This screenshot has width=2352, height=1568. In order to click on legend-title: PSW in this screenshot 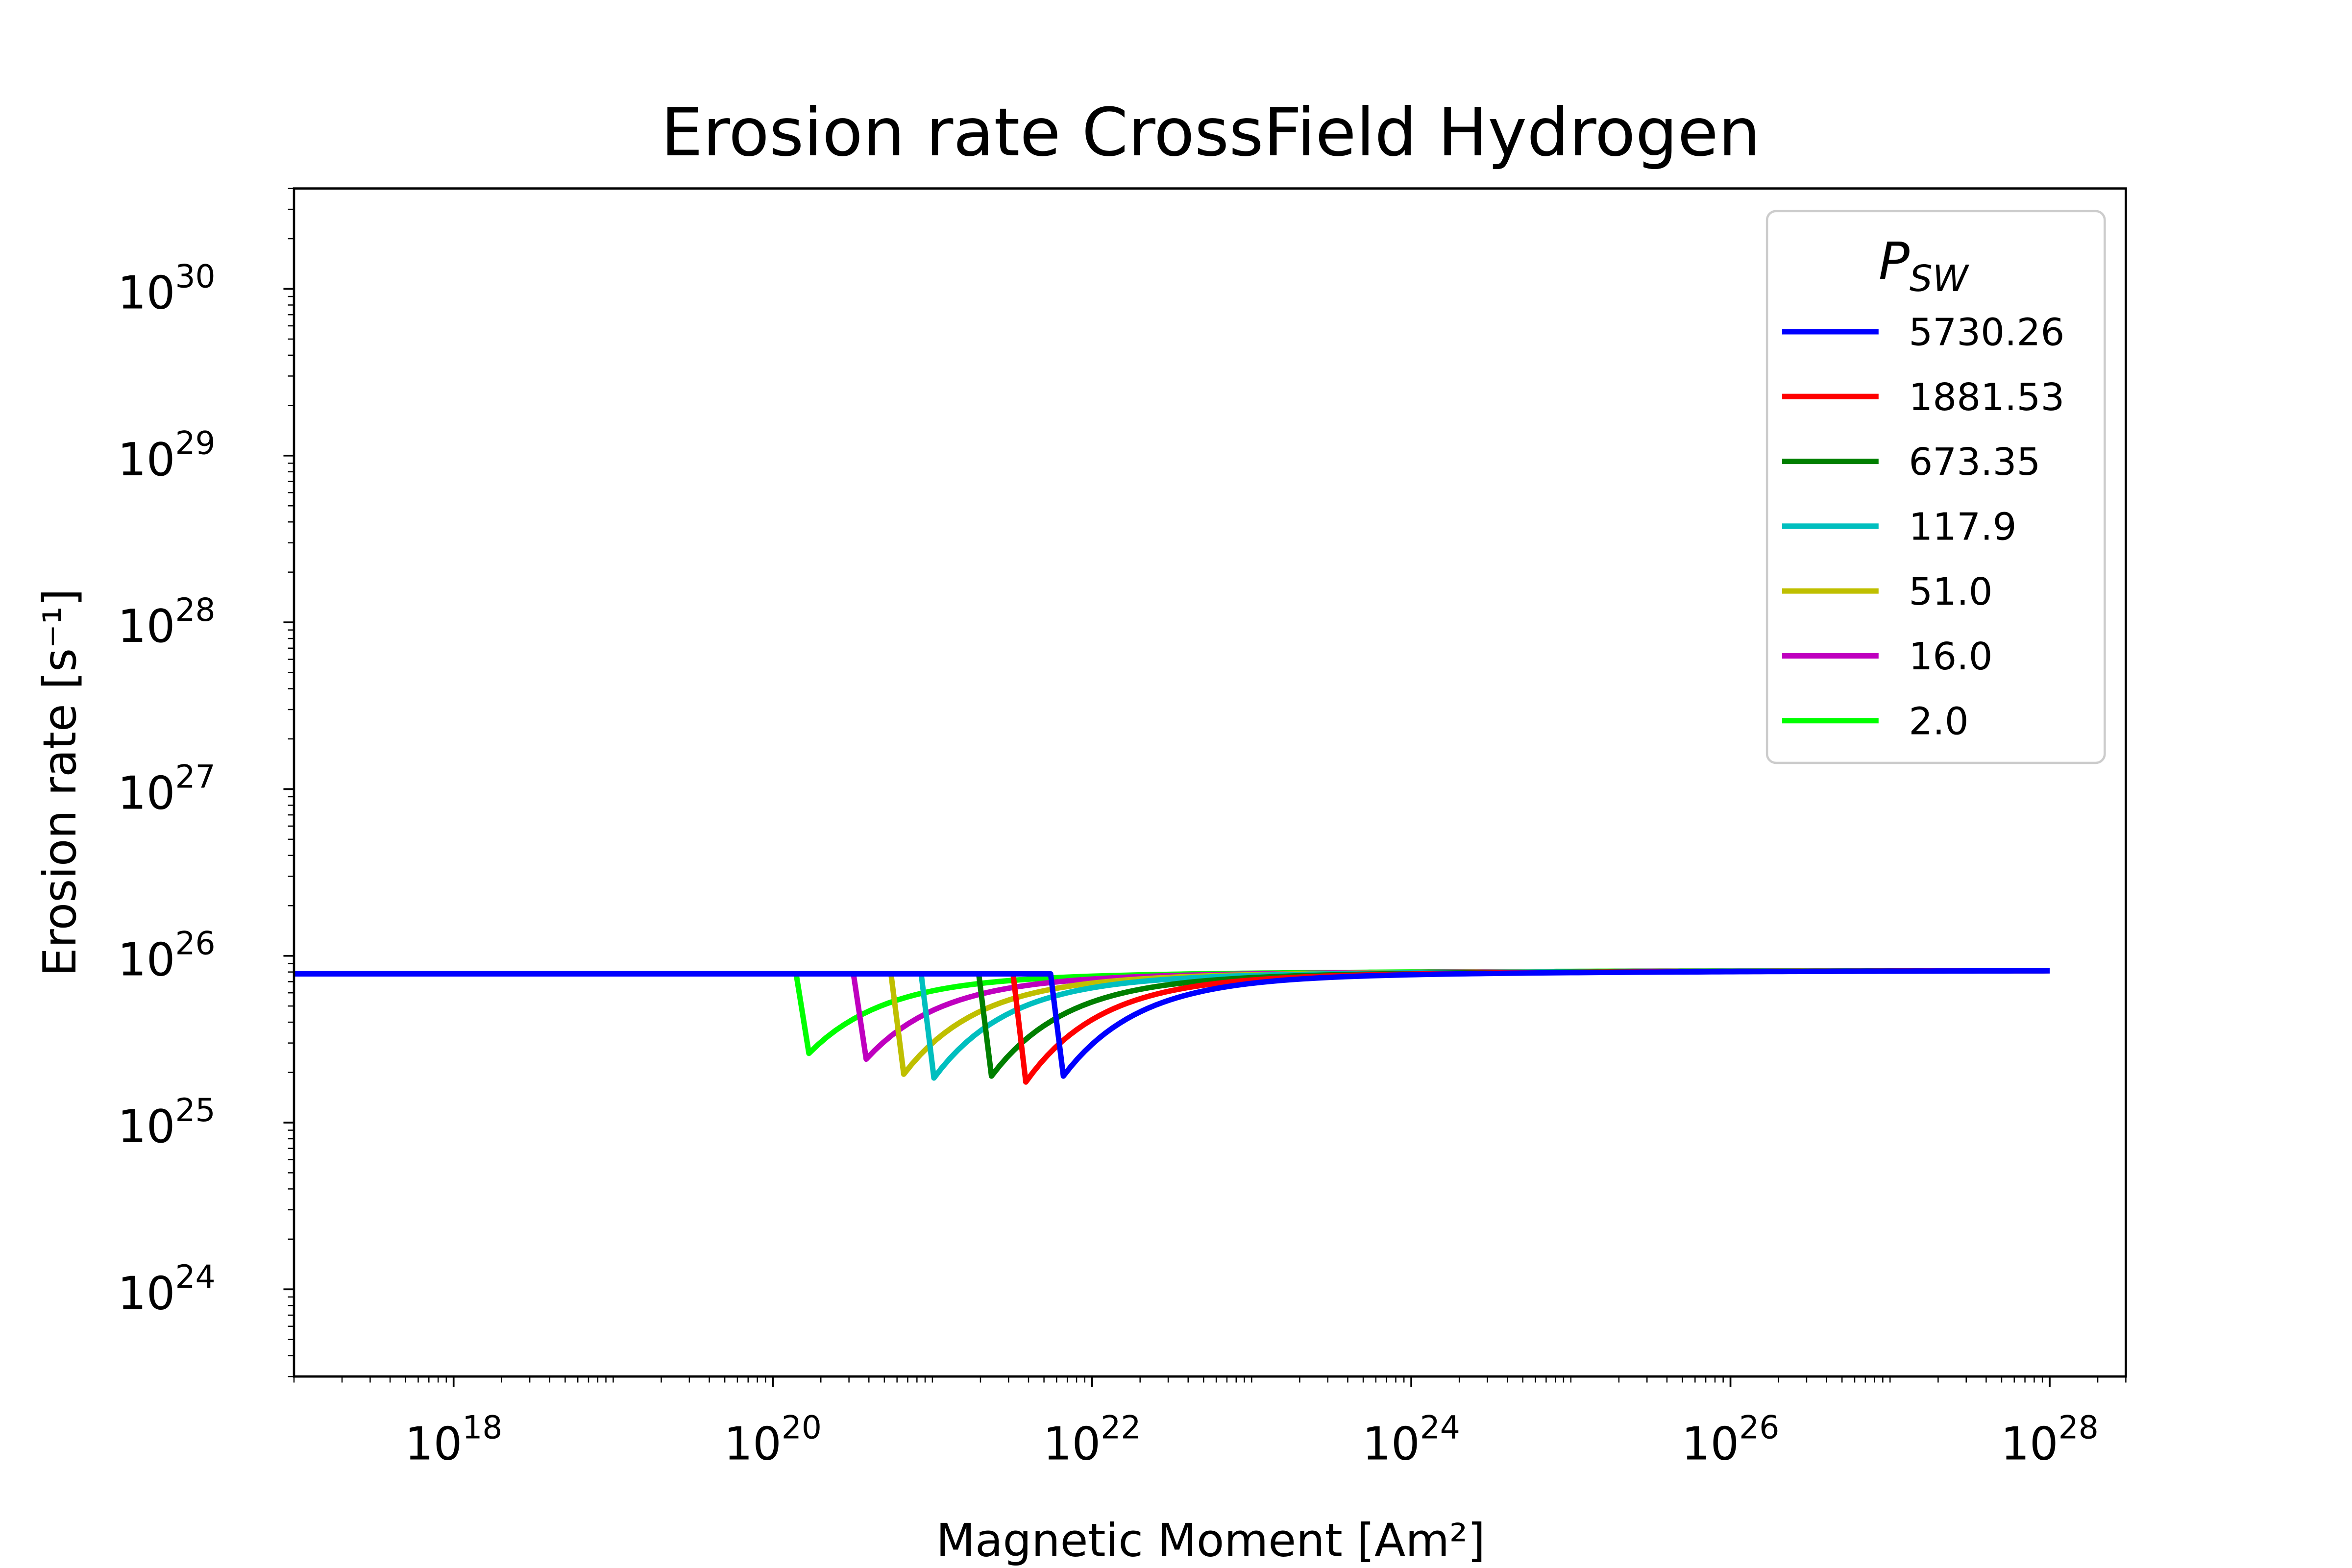, I will do `click(1924, 265)`.